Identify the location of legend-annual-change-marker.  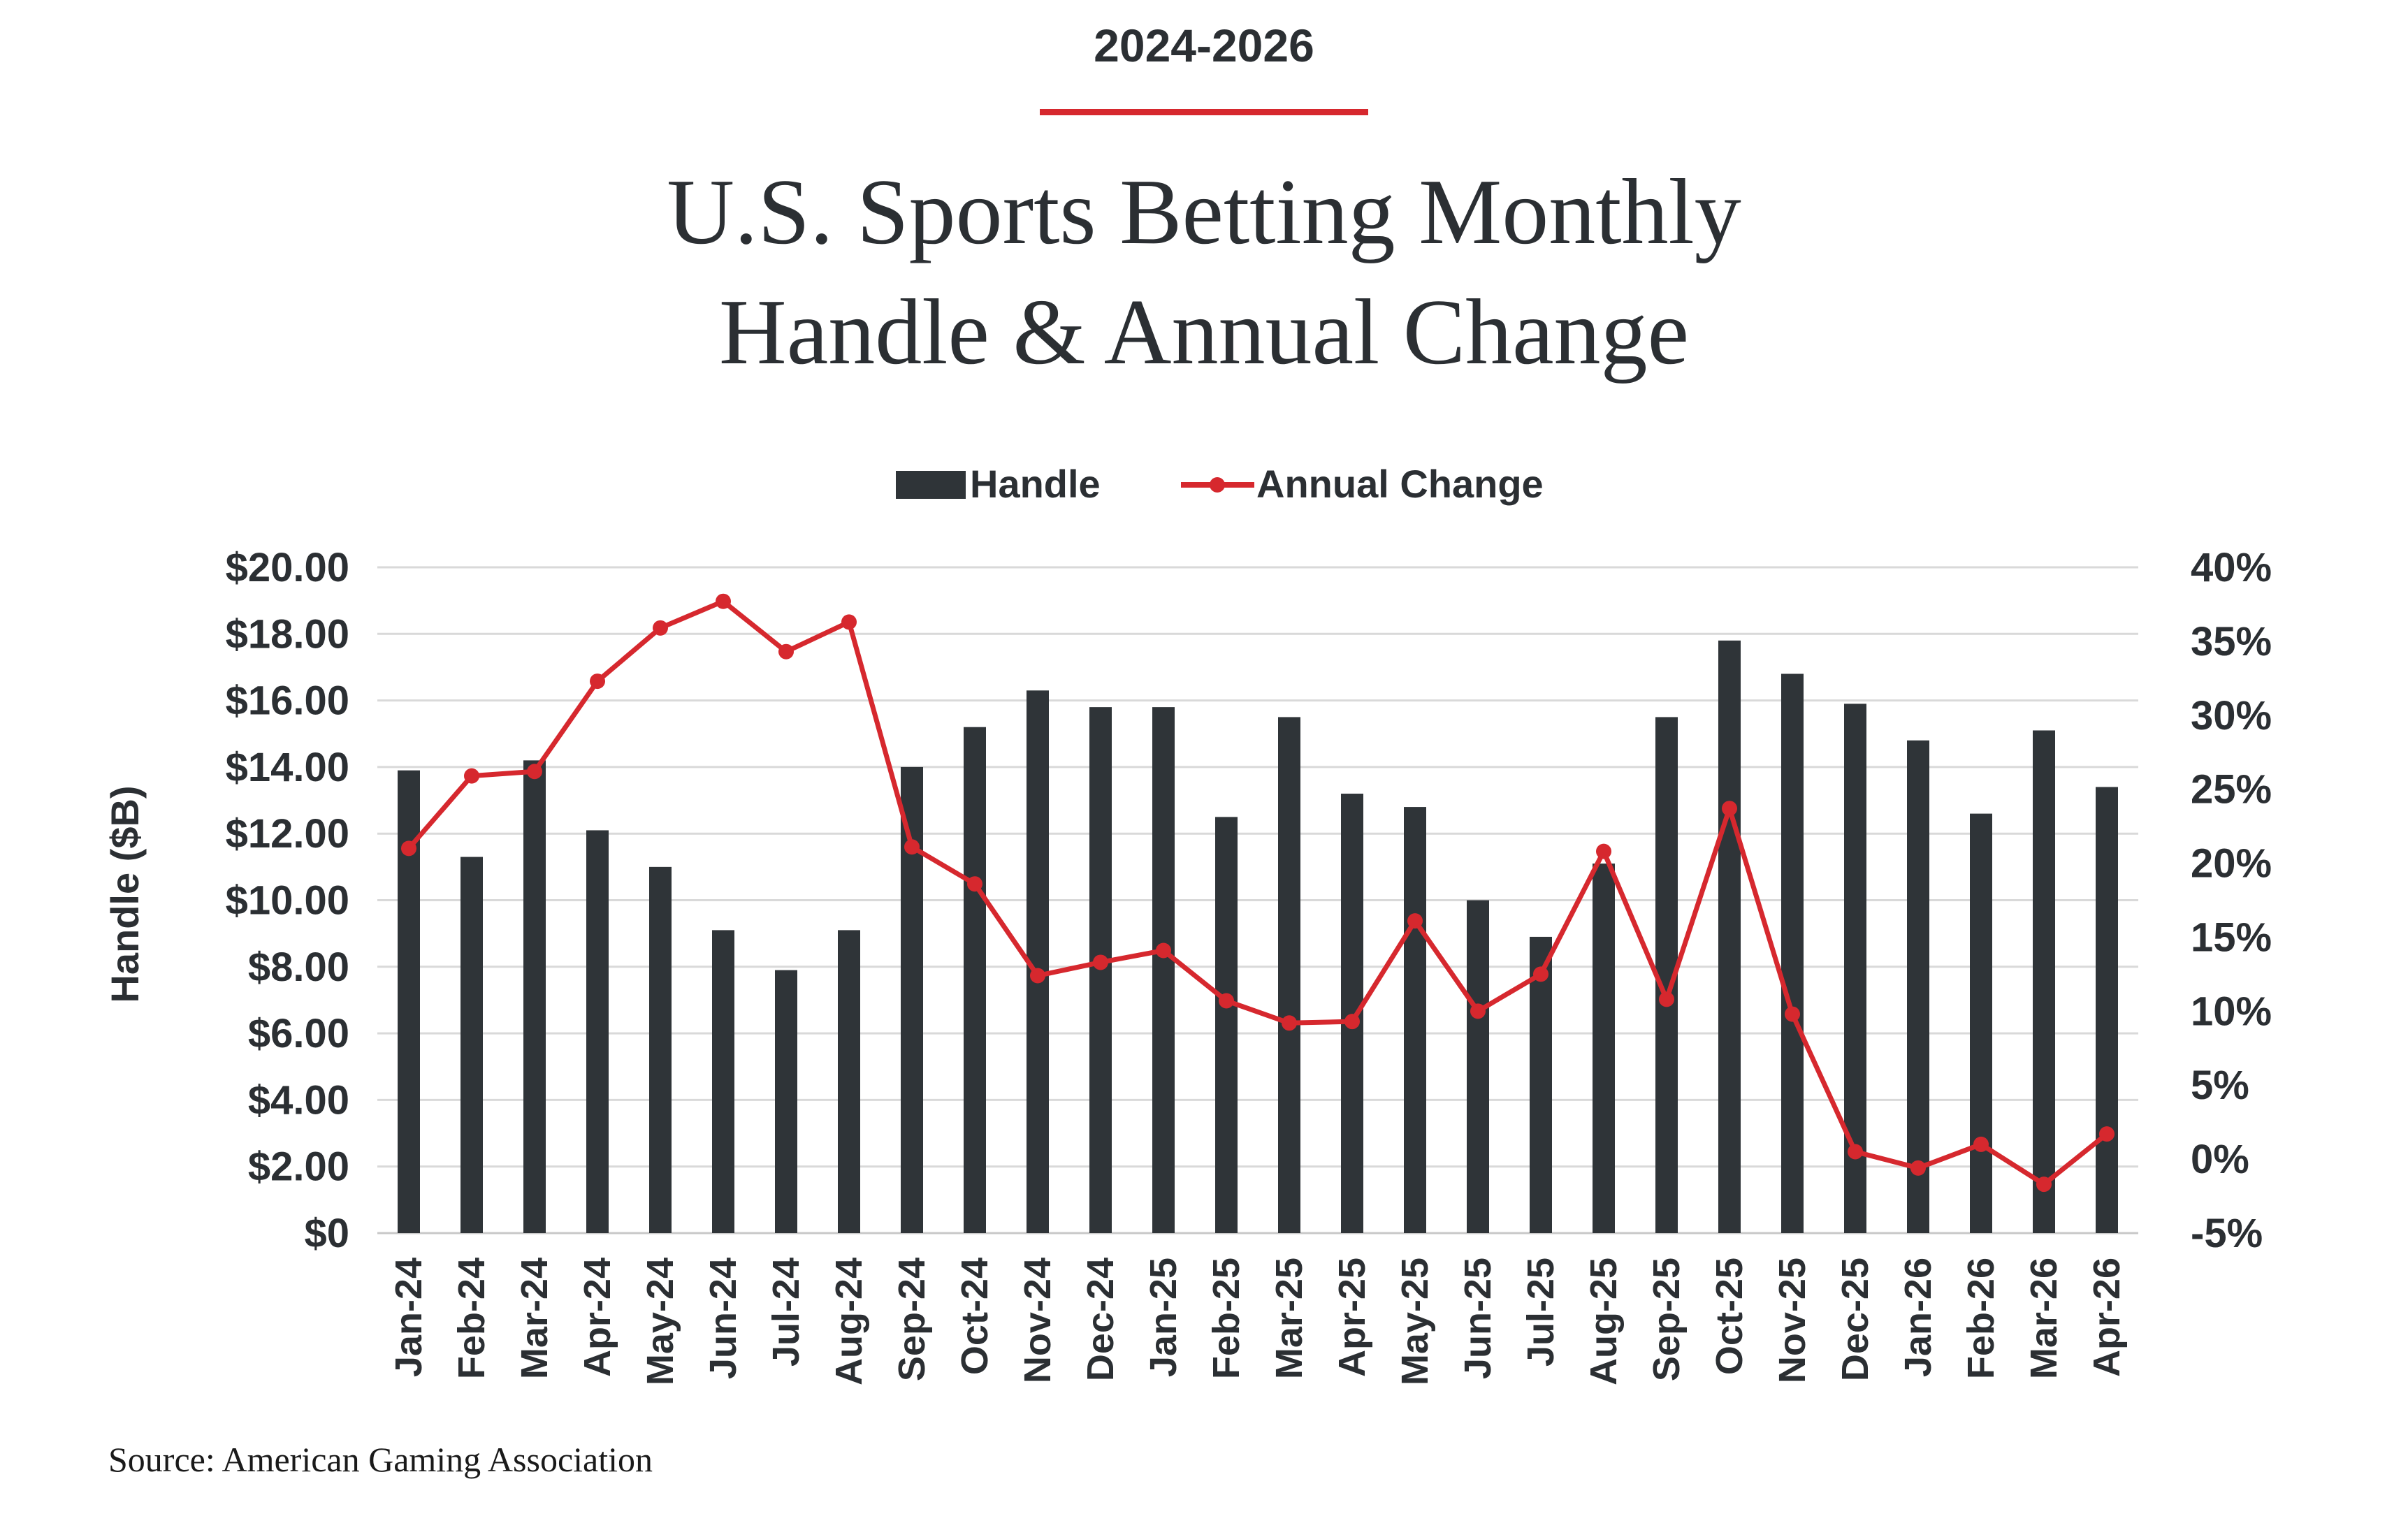
(1217, 485).